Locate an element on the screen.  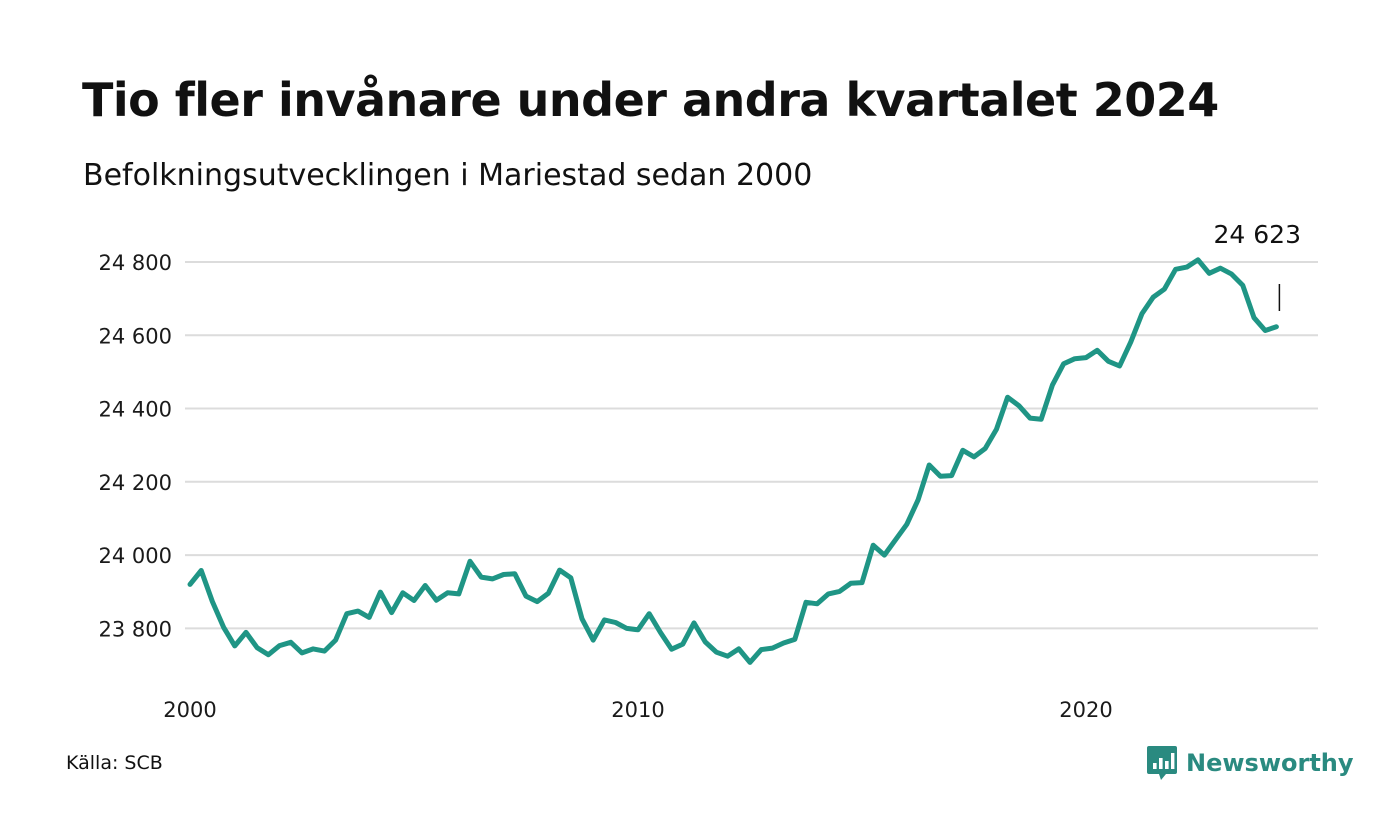
x-axis-tick-labels: 2000 2010 2020 is located at coordinates (637, 710).